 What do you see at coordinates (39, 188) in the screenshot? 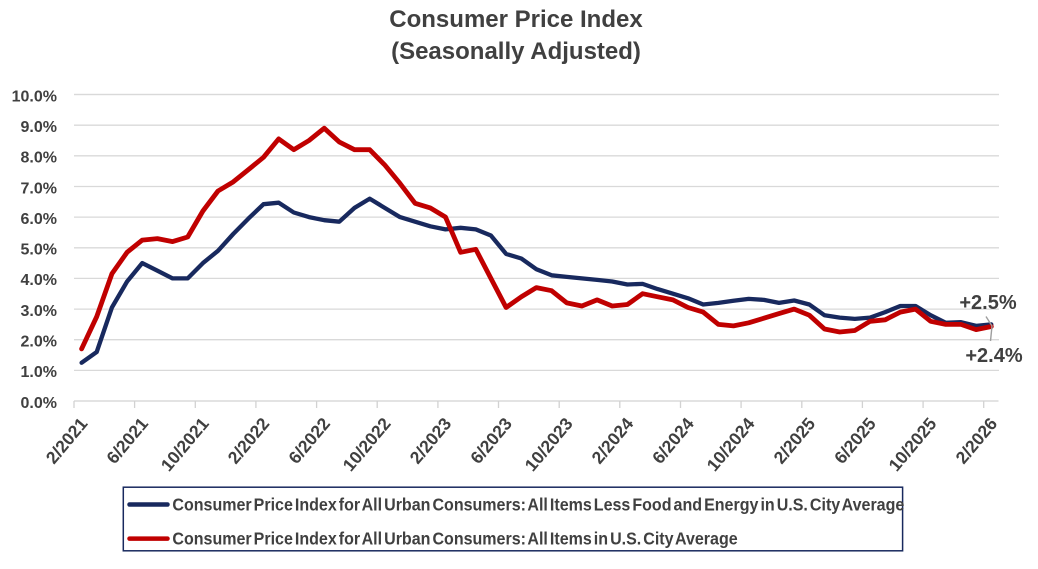
I see `svg-text: 7.0%` at bounding box center [39, 188].